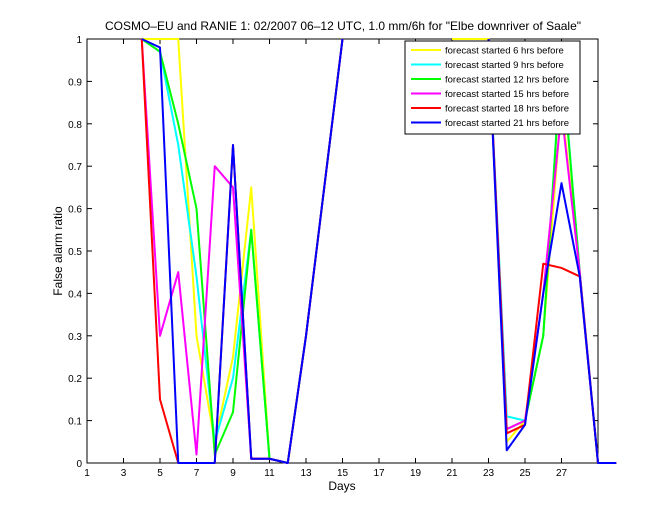 Image resolution: width=660 pixels, height=525 pixels. What do you see at coordinates (75, 210) in the screenshot?
I see `y-tick-label: 0.6` at bounding box center [75, 210].